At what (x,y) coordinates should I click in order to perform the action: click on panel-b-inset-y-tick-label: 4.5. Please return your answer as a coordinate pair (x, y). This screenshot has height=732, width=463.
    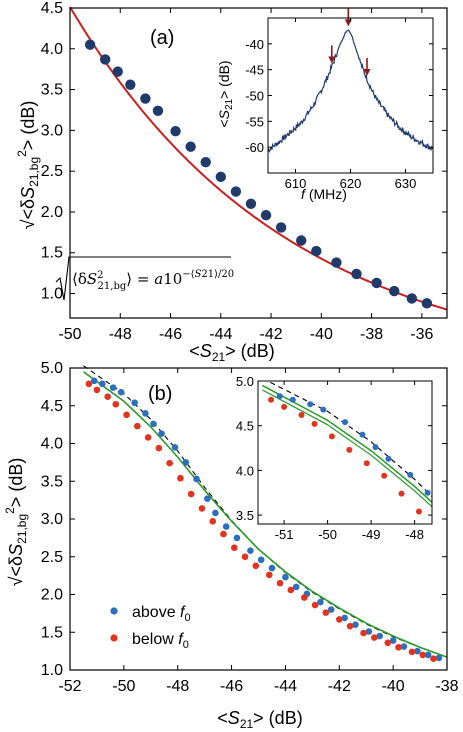
    Looking at the image, I should click on (245, 426).